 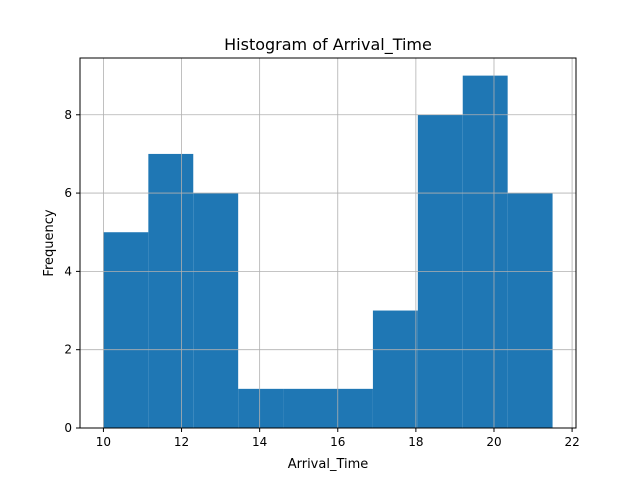 I want to click on y-tick-label: 2, so click(x=68, y=350).